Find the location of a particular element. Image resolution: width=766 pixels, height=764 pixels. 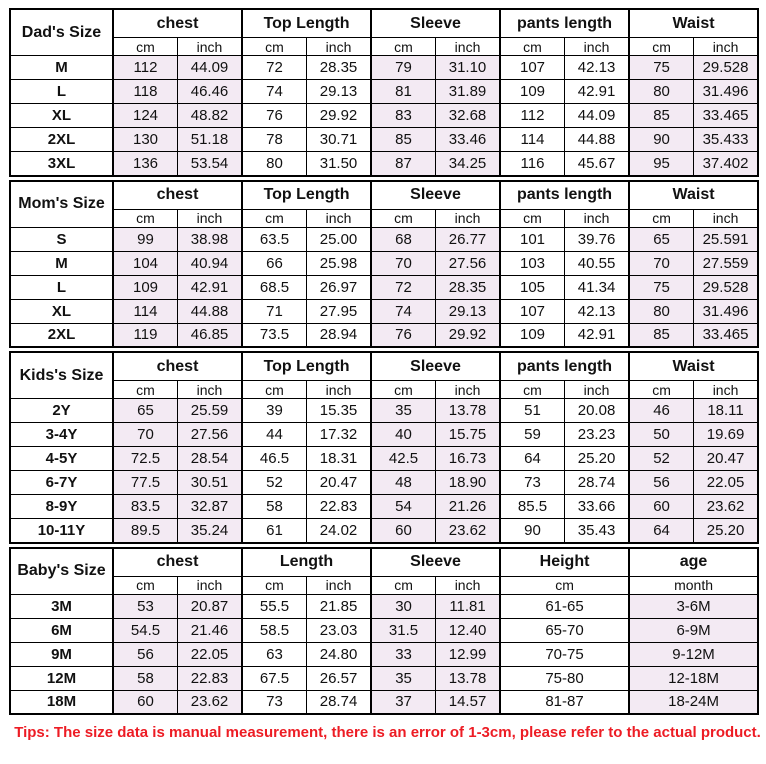

value-cell: 72 is located at coordinates (403, 287).